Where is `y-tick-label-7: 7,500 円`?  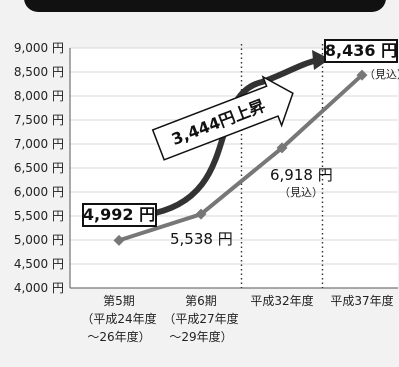 y-tick-label-7: 7,500 円 is located at coordinates (39, 120).